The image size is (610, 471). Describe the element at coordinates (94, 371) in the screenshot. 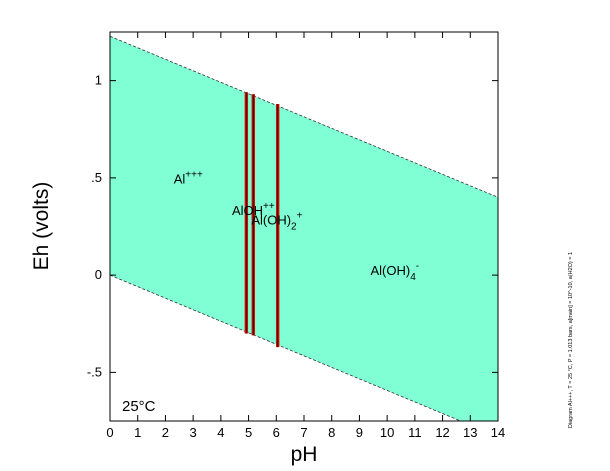

I see `y-tick-label: -.5` at that location.